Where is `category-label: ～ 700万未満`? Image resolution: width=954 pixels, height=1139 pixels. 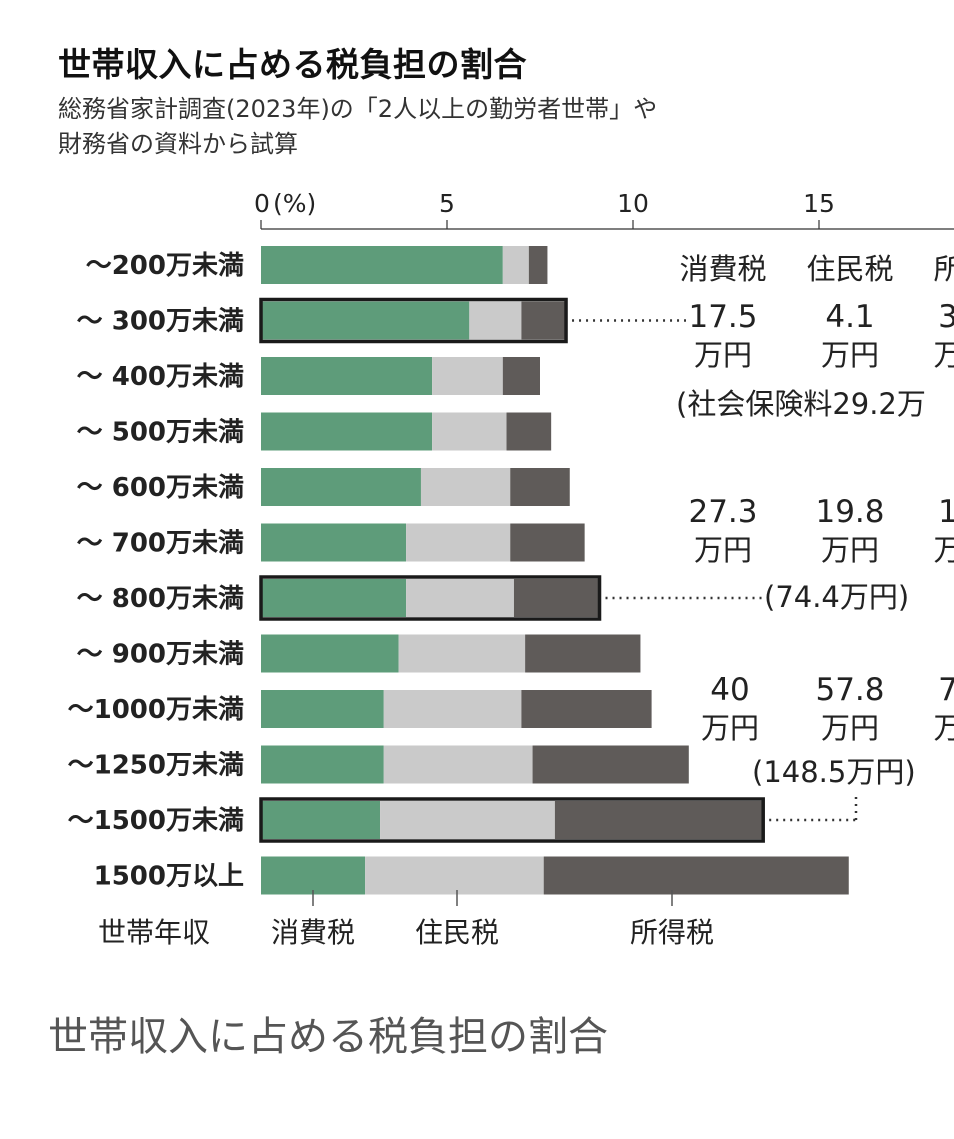 category-label: ～ 700万未満 is located at coordinates (160, 544).